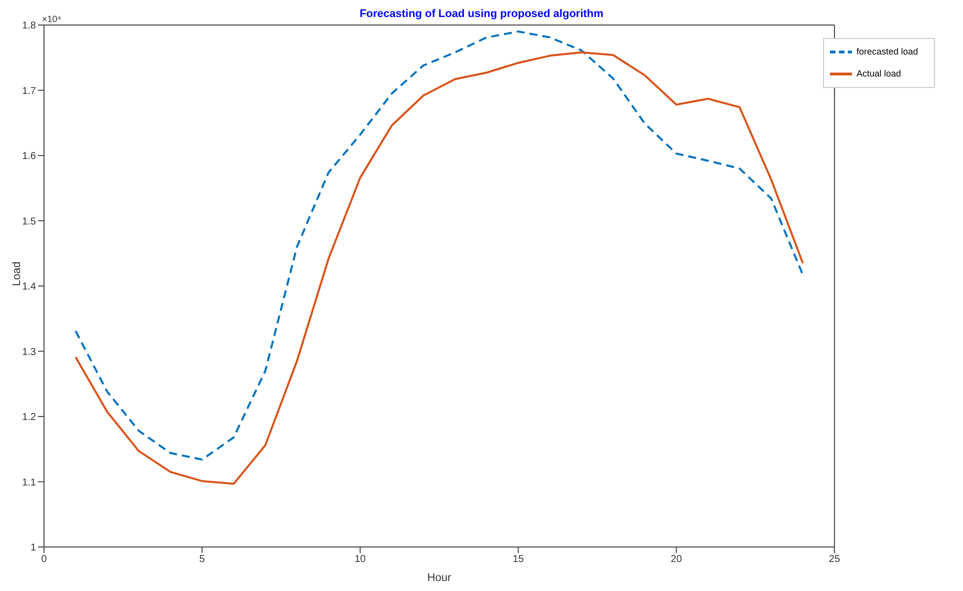 The image size is (963, 591). I want to click on y-tick-label: 1.8, so click(29, 26).